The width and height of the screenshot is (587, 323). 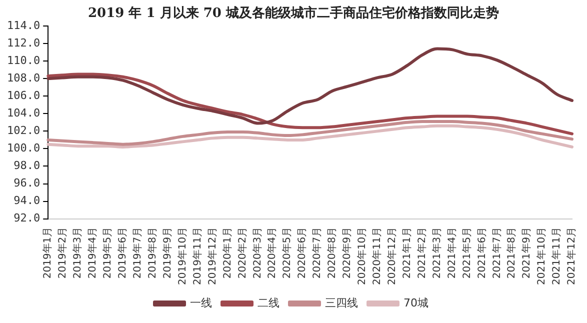 I want to click on x-tick-label: 2021年9月, so click(x=526, y=252).